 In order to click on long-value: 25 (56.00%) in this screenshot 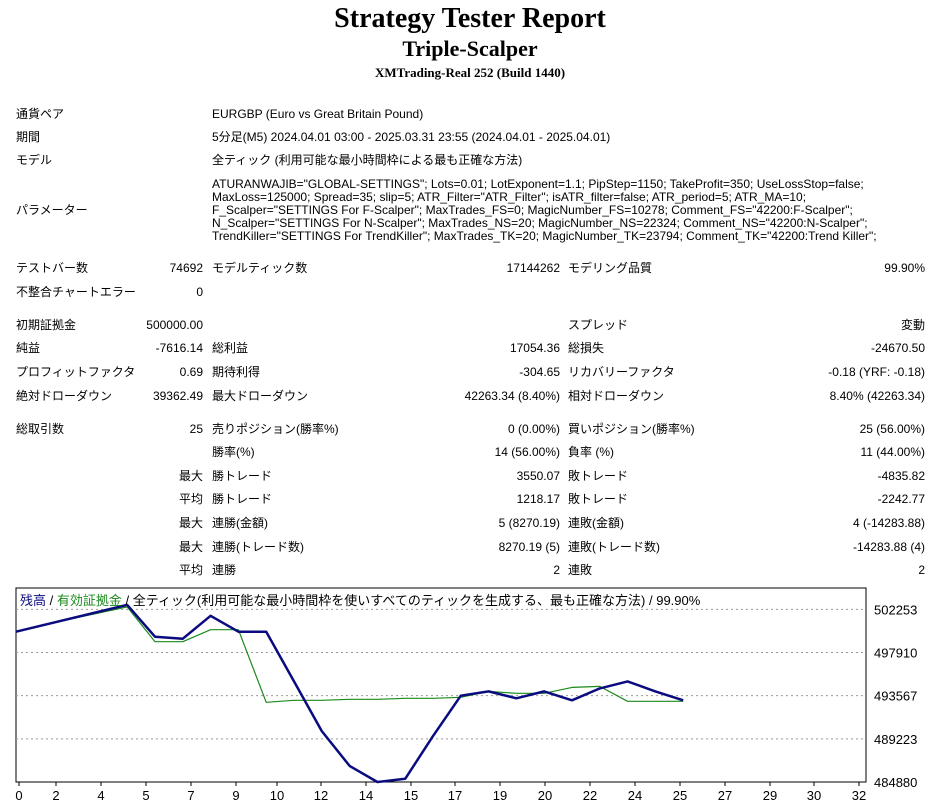, I will do `click(892, 429)`.